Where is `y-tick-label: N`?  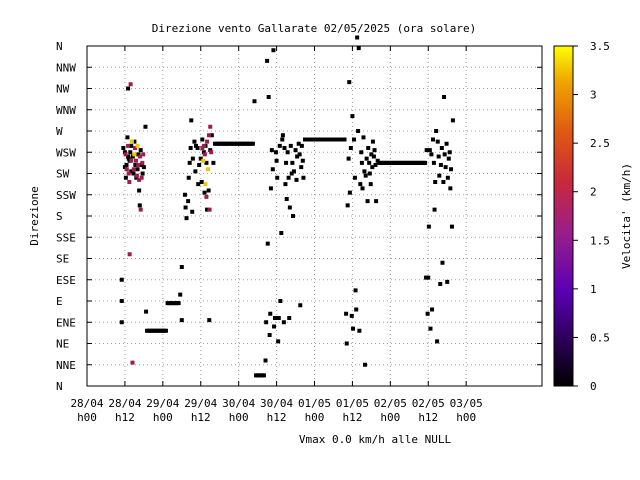
y-tick-label: N is located at coordinates (59, 386).